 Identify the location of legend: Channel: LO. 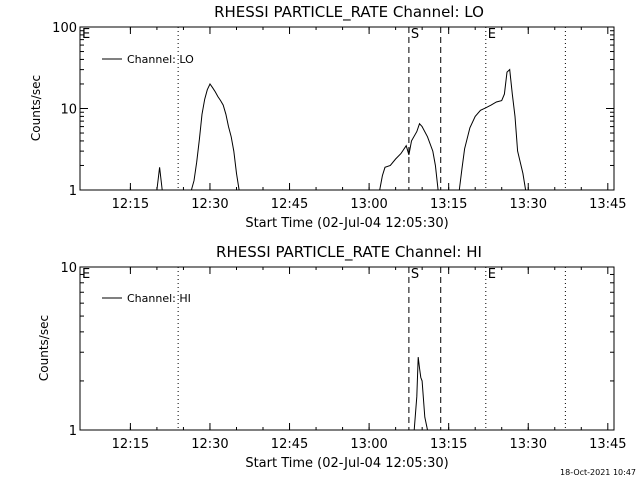
(148, 59).